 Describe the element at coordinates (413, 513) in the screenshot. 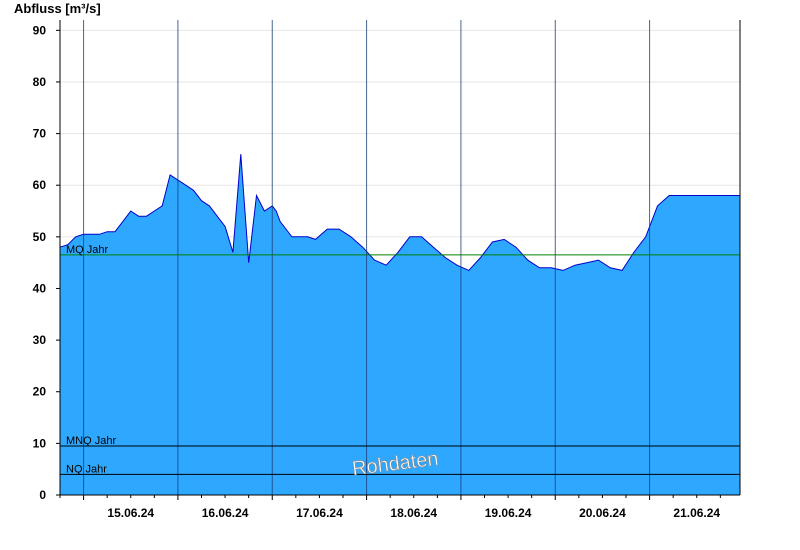

I see `x-tick-label: 18.06.24` at that location.